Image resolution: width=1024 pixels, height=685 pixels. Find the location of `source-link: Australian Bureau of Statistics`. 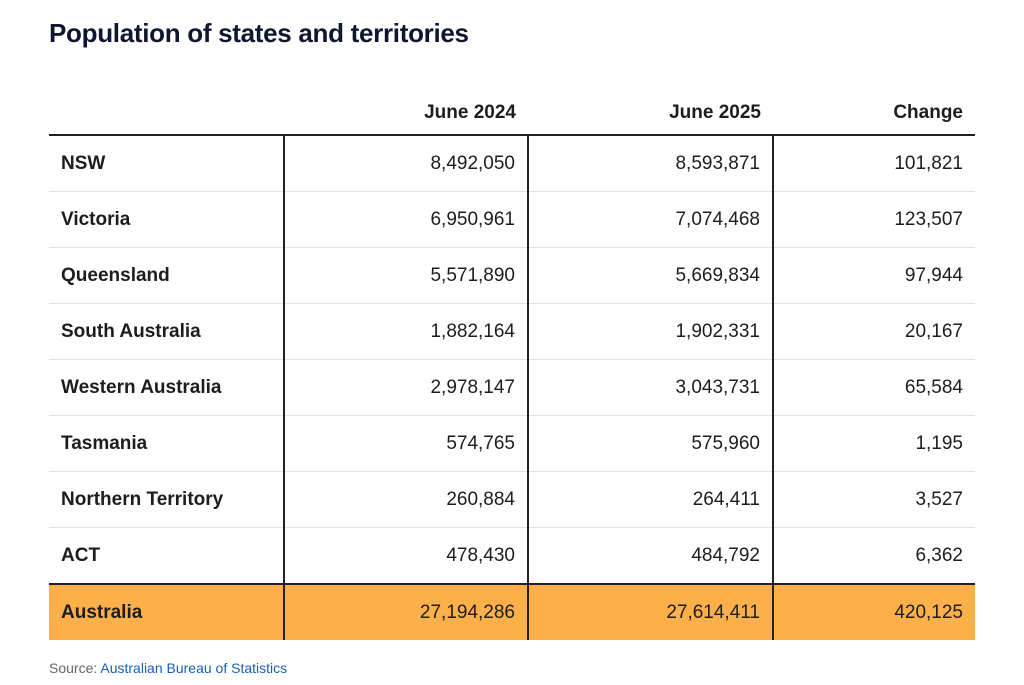

source-link: Australian Bureau of Statistics is located at coordinates (194, 668).